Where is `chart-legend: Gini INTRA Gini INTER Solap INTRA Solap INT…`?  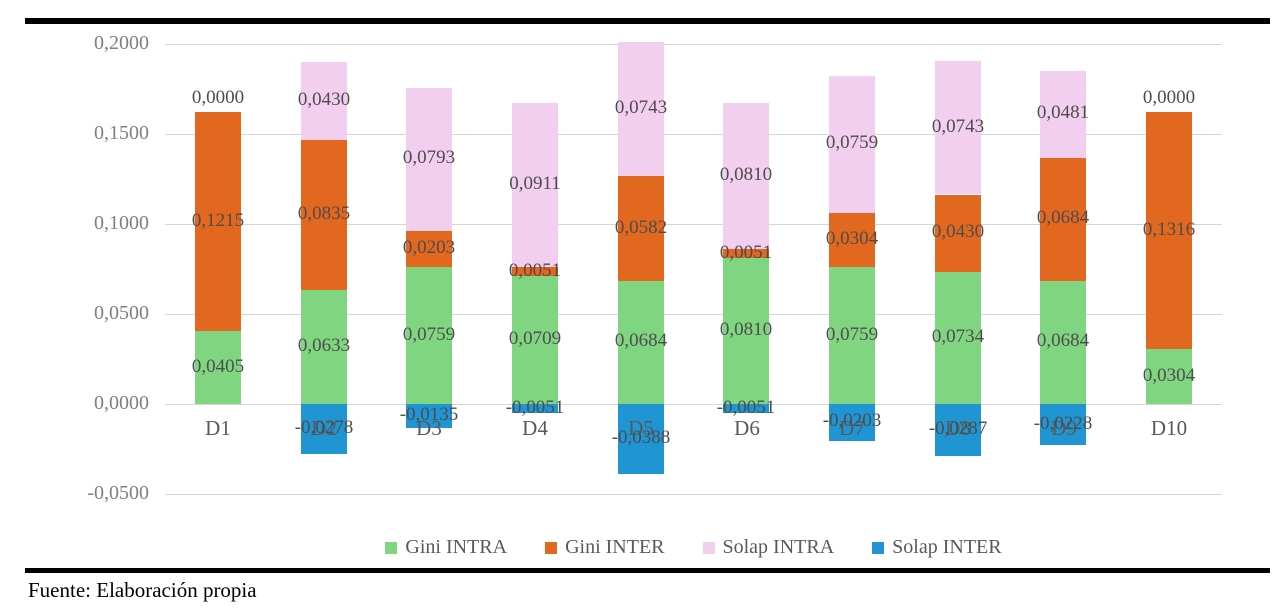
chart-legend: Gini INTRA Gini INTER Solap INTRA Solap INT… is located at coordinates (693, 547).